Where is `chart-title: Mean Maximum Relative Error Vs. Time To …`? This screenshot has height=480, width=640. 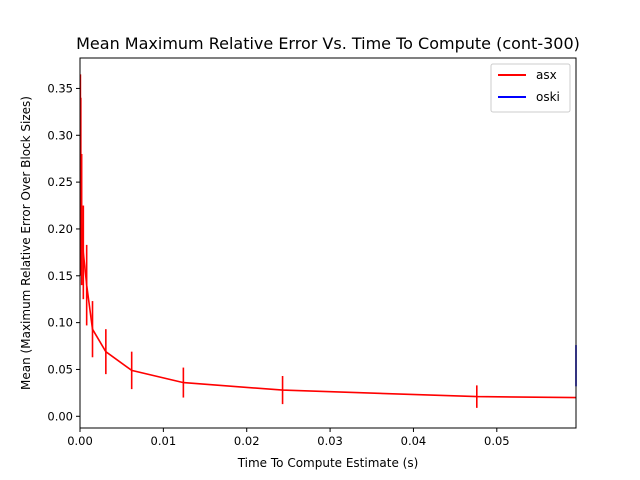
chart-title: Mean Maximum Relative Error Vs. Time To … is located at coordinates (328, 43).